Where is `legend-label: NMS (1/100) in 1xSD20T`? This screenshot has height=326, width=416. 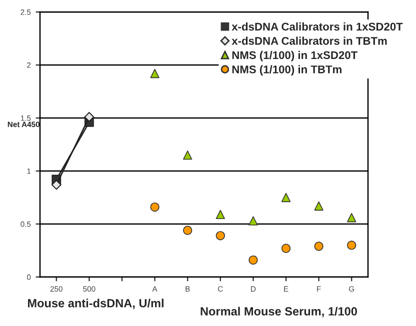 legend-label: NMS (1/100) in 1xSD20T is located at coordinates (295, 56).